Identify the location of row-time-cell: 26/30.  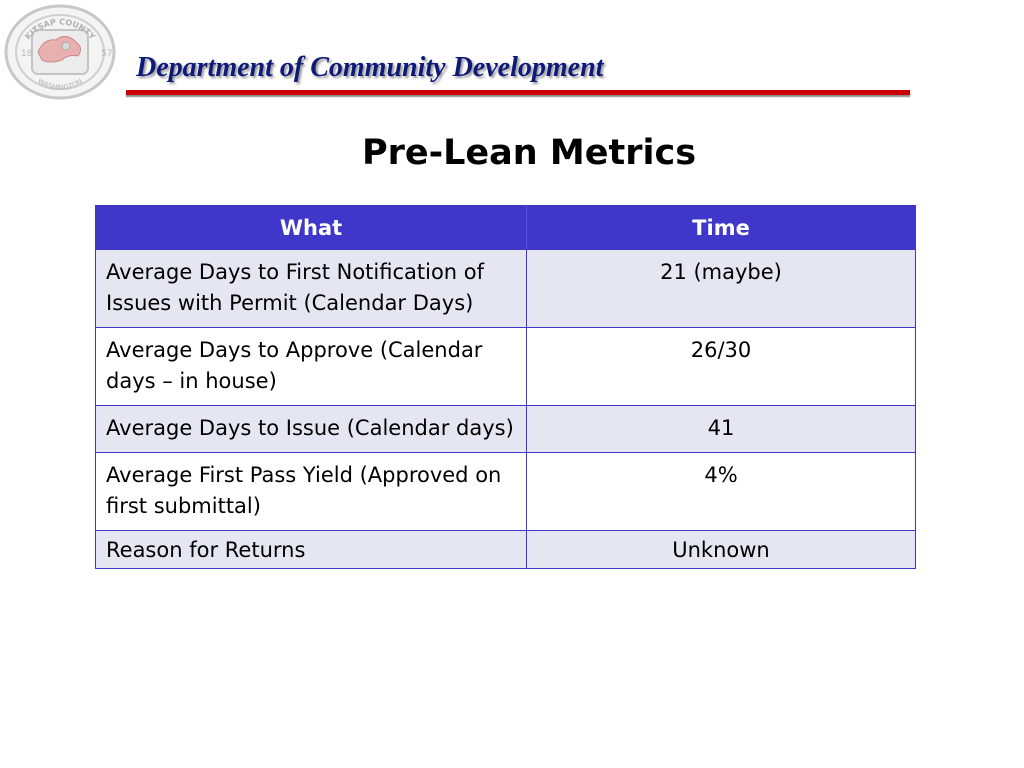
(721, 366).